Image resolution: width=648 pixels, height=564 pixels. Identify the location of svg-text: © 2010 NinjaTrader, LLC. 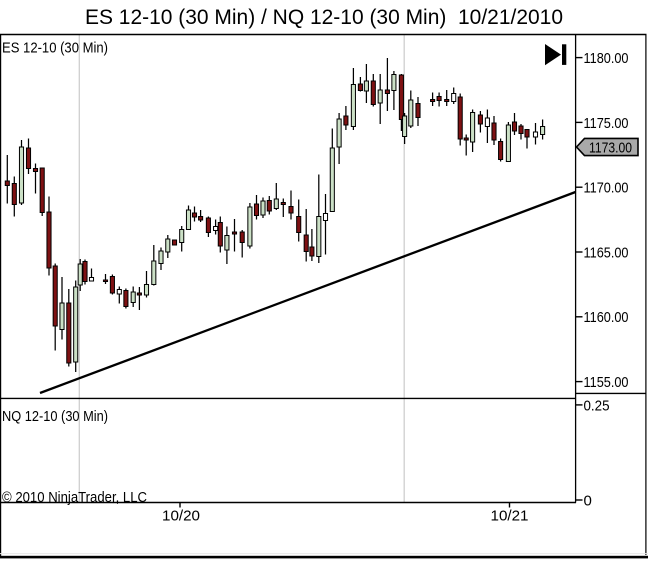
(74, 497).